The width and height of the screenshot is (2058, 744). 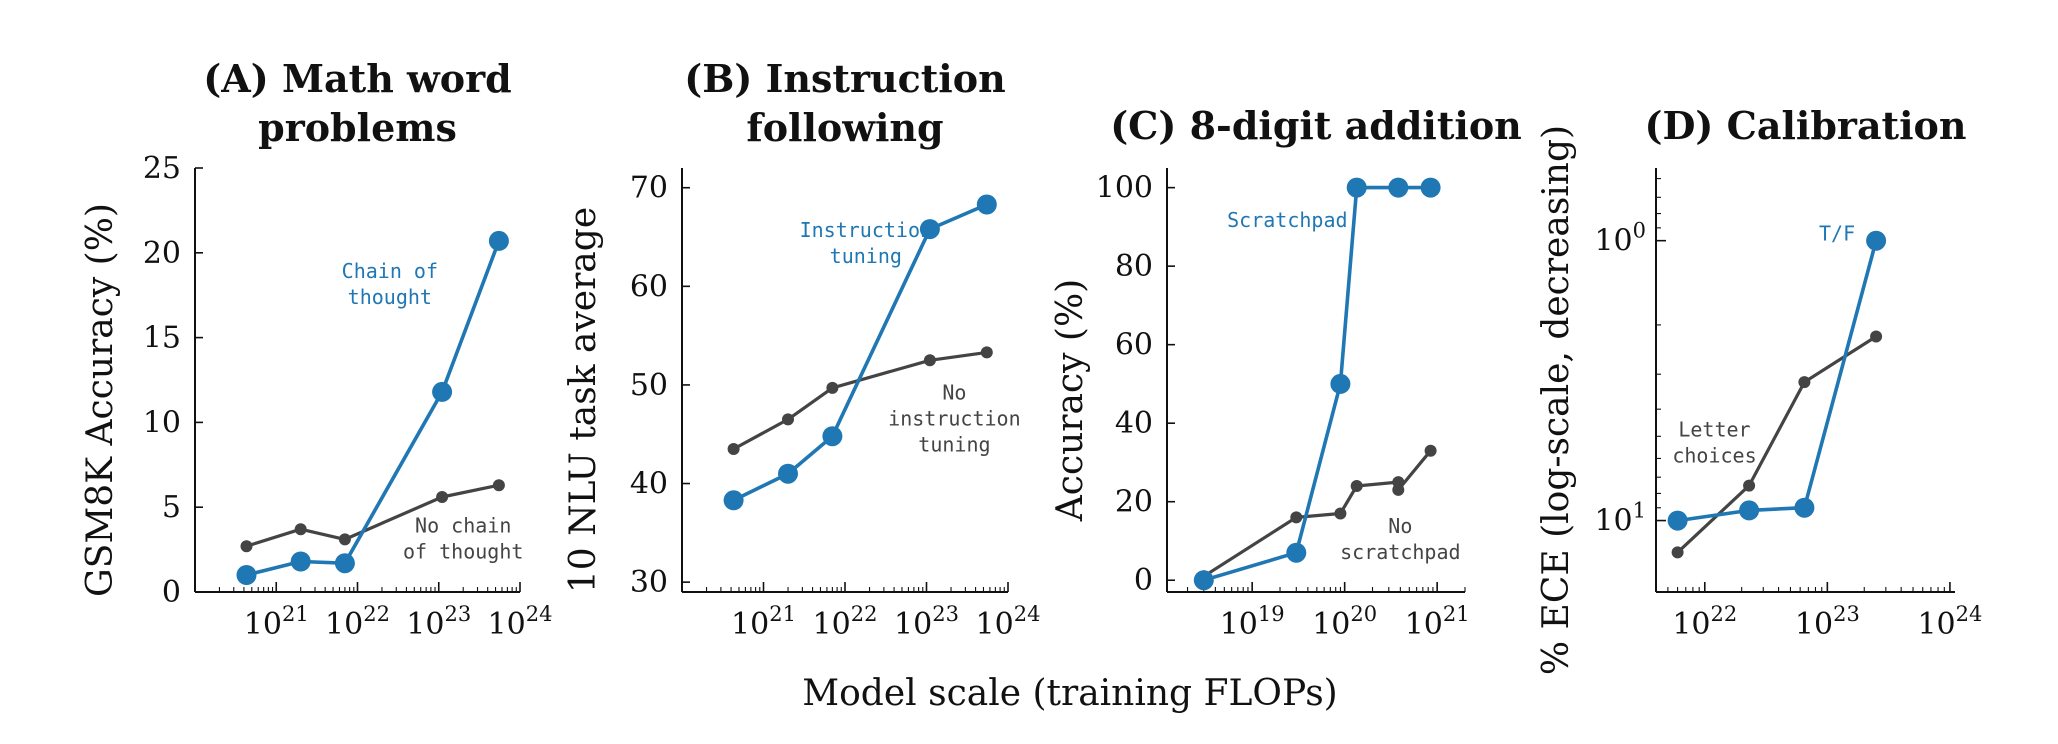 What do you see at coordinates (844, 127) in the screenshot?
I see `chart-title-b: following` at bounding box center [844, 127].